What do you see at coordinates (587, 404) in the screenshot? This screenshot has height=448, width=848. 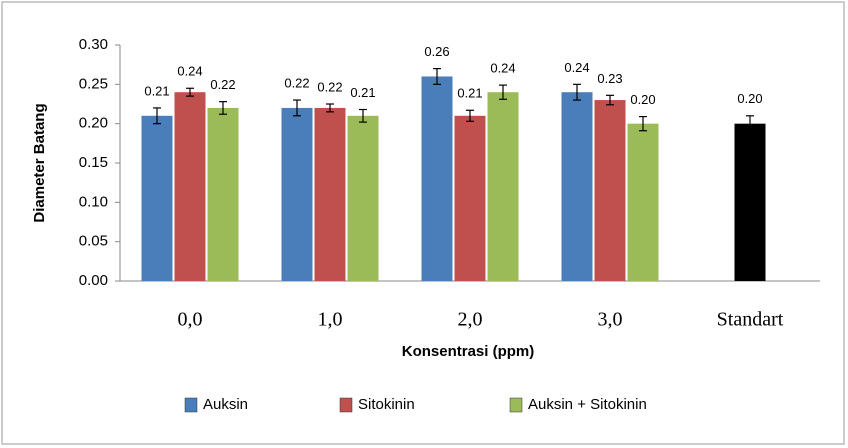 I see `legend-label: Auksin + Sitokinin` at bounding box center [587, 404].